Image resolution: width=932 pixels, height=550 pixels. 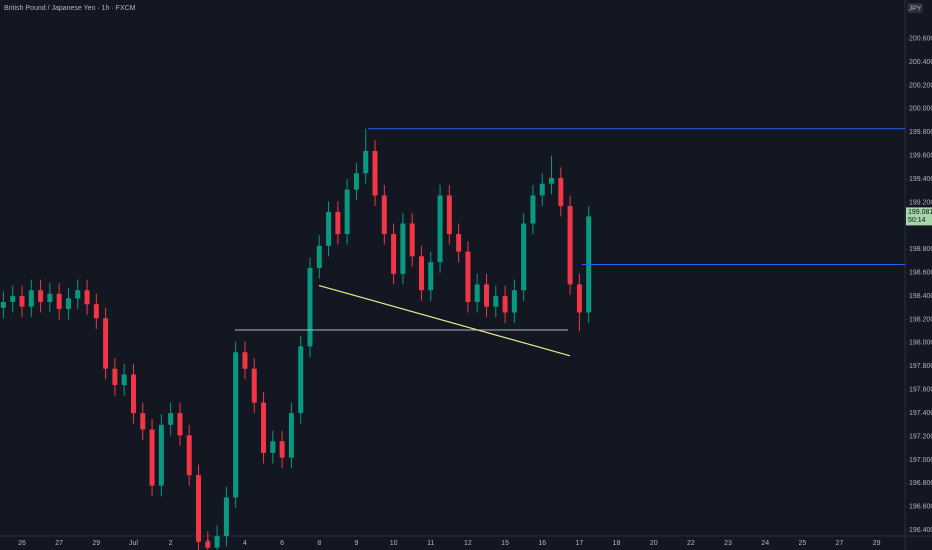 I want to click on x-tick-label: 24, so click(x=765, y=543).